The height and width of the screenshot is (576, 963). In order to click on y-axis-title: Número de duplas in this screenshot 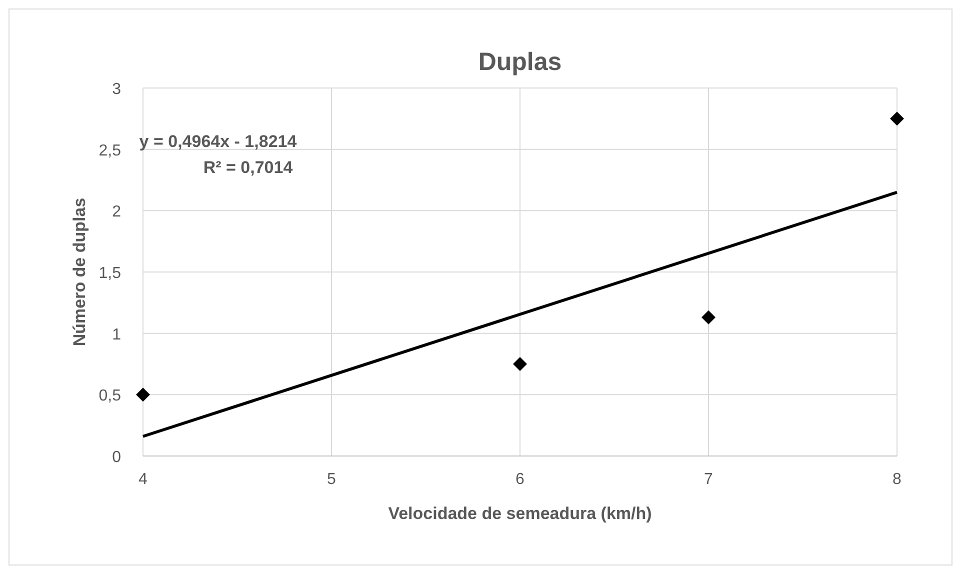, I will do `click(79, 272)`.